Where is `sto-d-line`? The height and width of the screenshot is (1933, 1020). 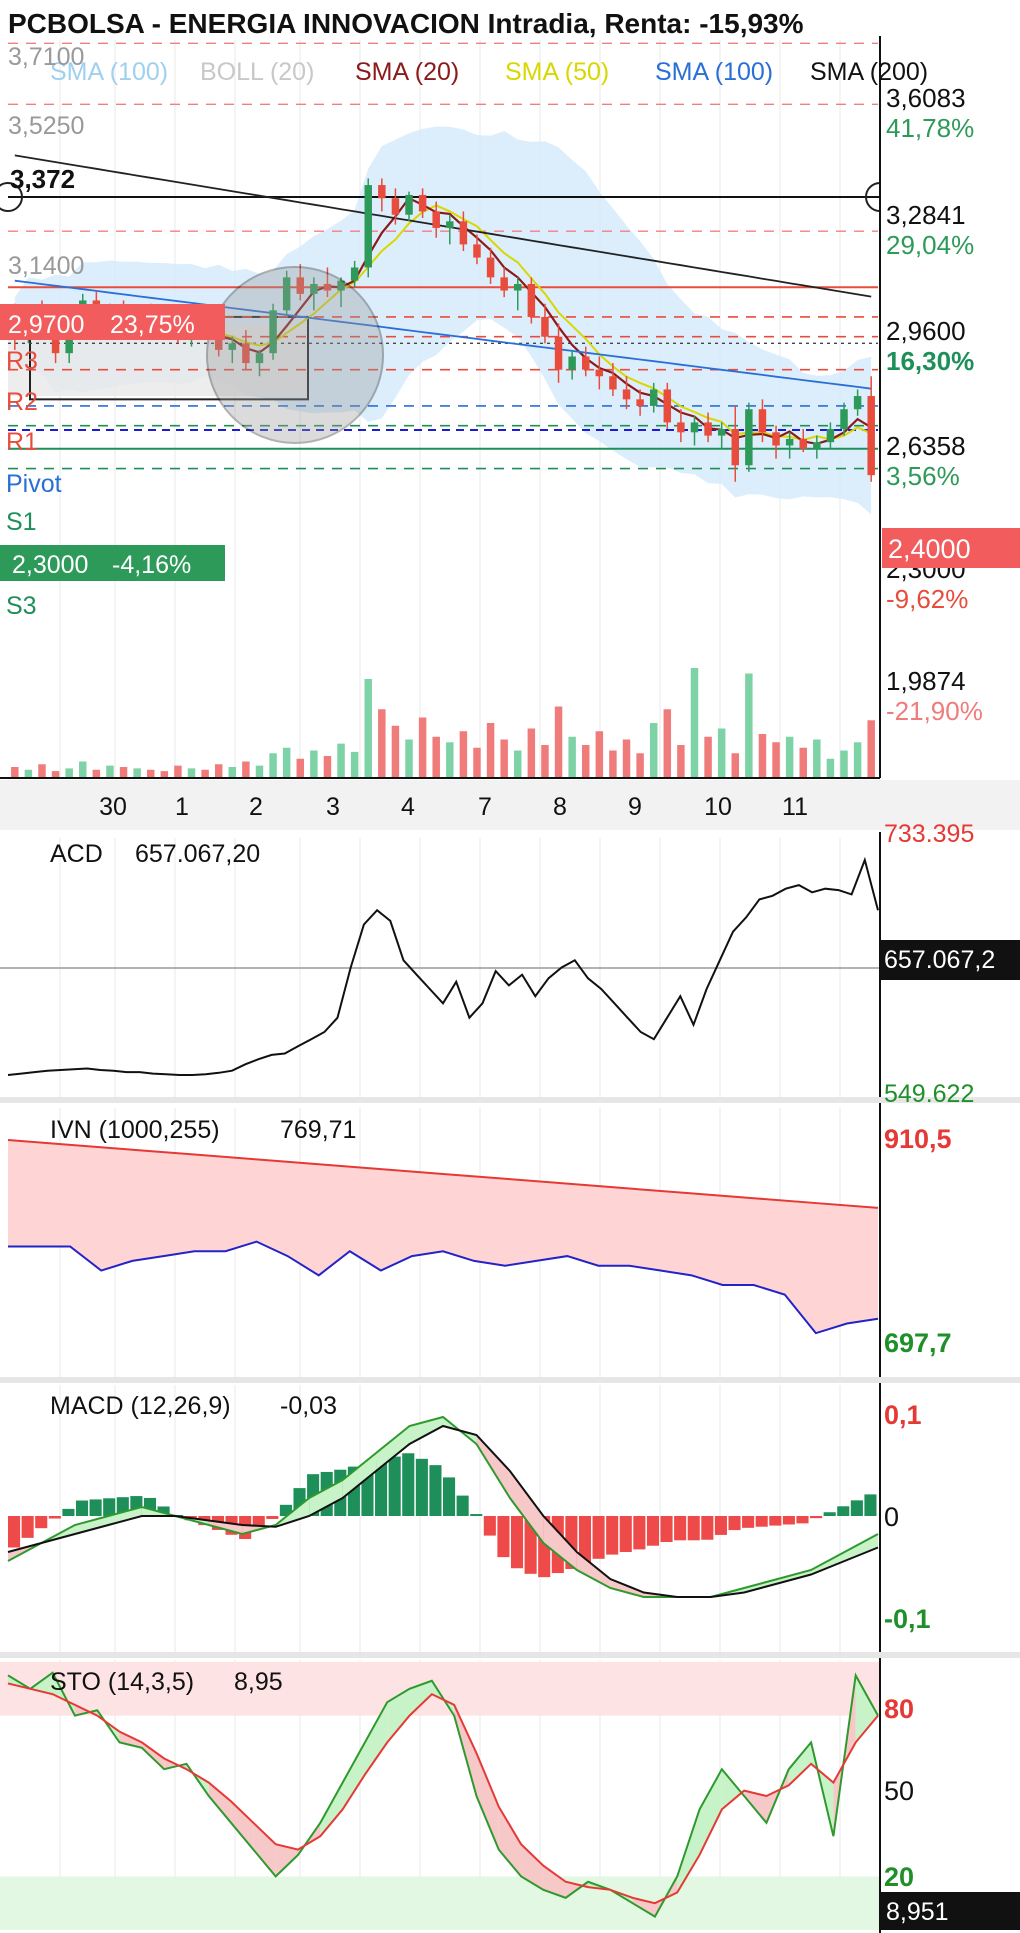 sto-d-line is located at coordinates (443, 1793).